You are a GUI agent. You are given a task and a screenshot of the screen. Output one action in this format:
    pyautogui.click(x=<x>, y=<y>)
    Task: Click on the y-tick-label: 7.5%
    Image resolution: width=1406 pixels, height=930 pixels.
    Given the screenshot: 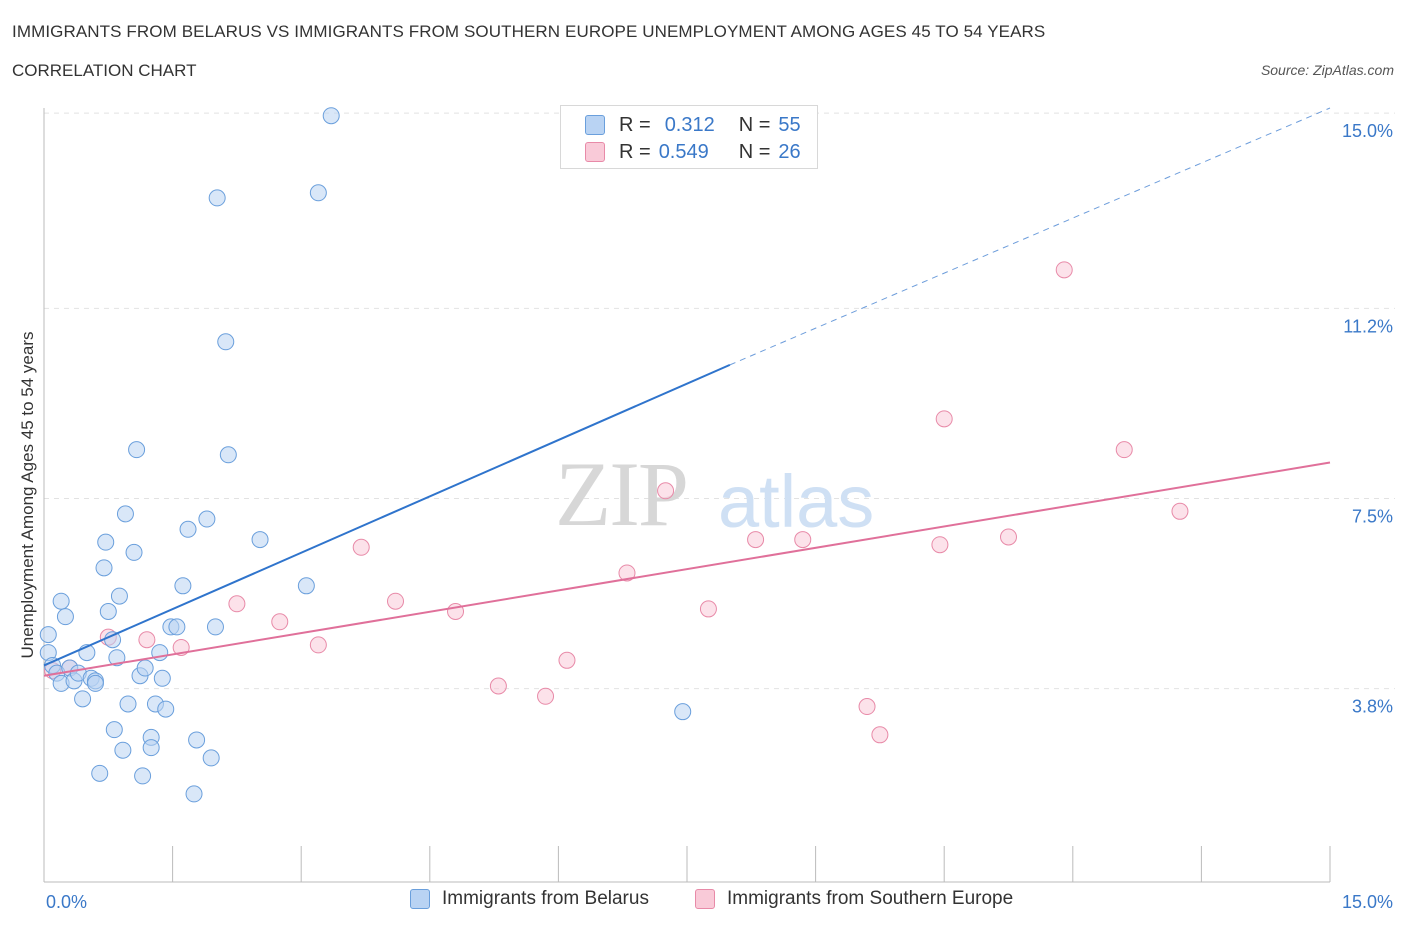 What is the action you would take?
    pyautogui.click(x=1372, y=516)
    